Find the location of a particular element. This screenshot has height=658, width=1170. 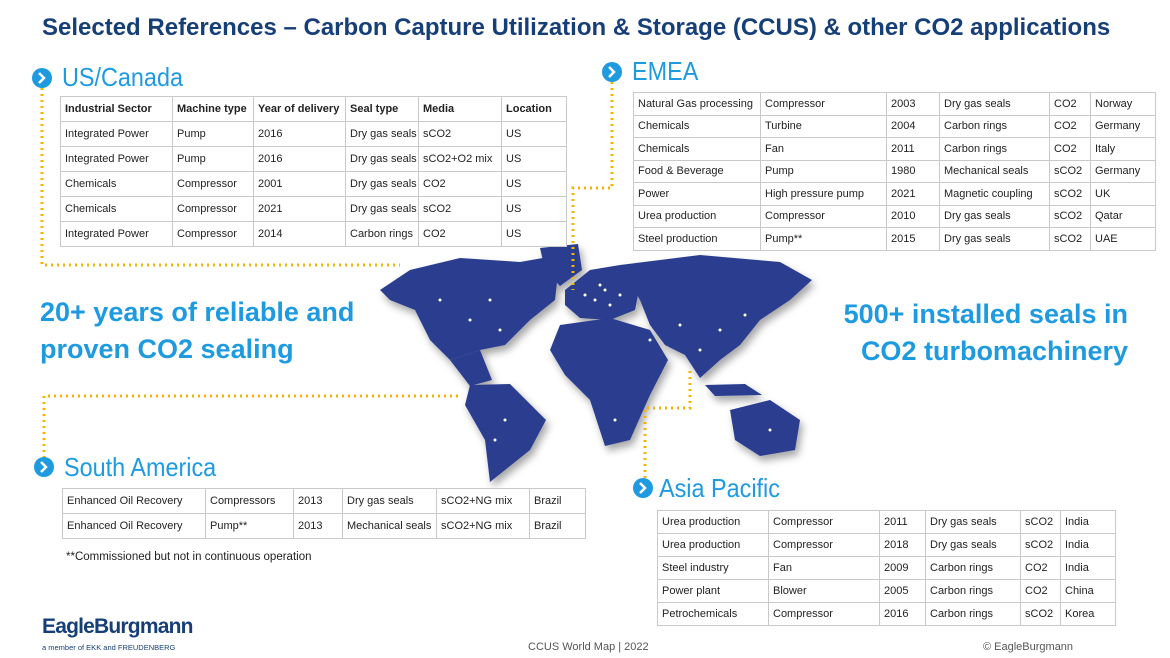

table-cell: Italy is located at coordinates (1123, 149).